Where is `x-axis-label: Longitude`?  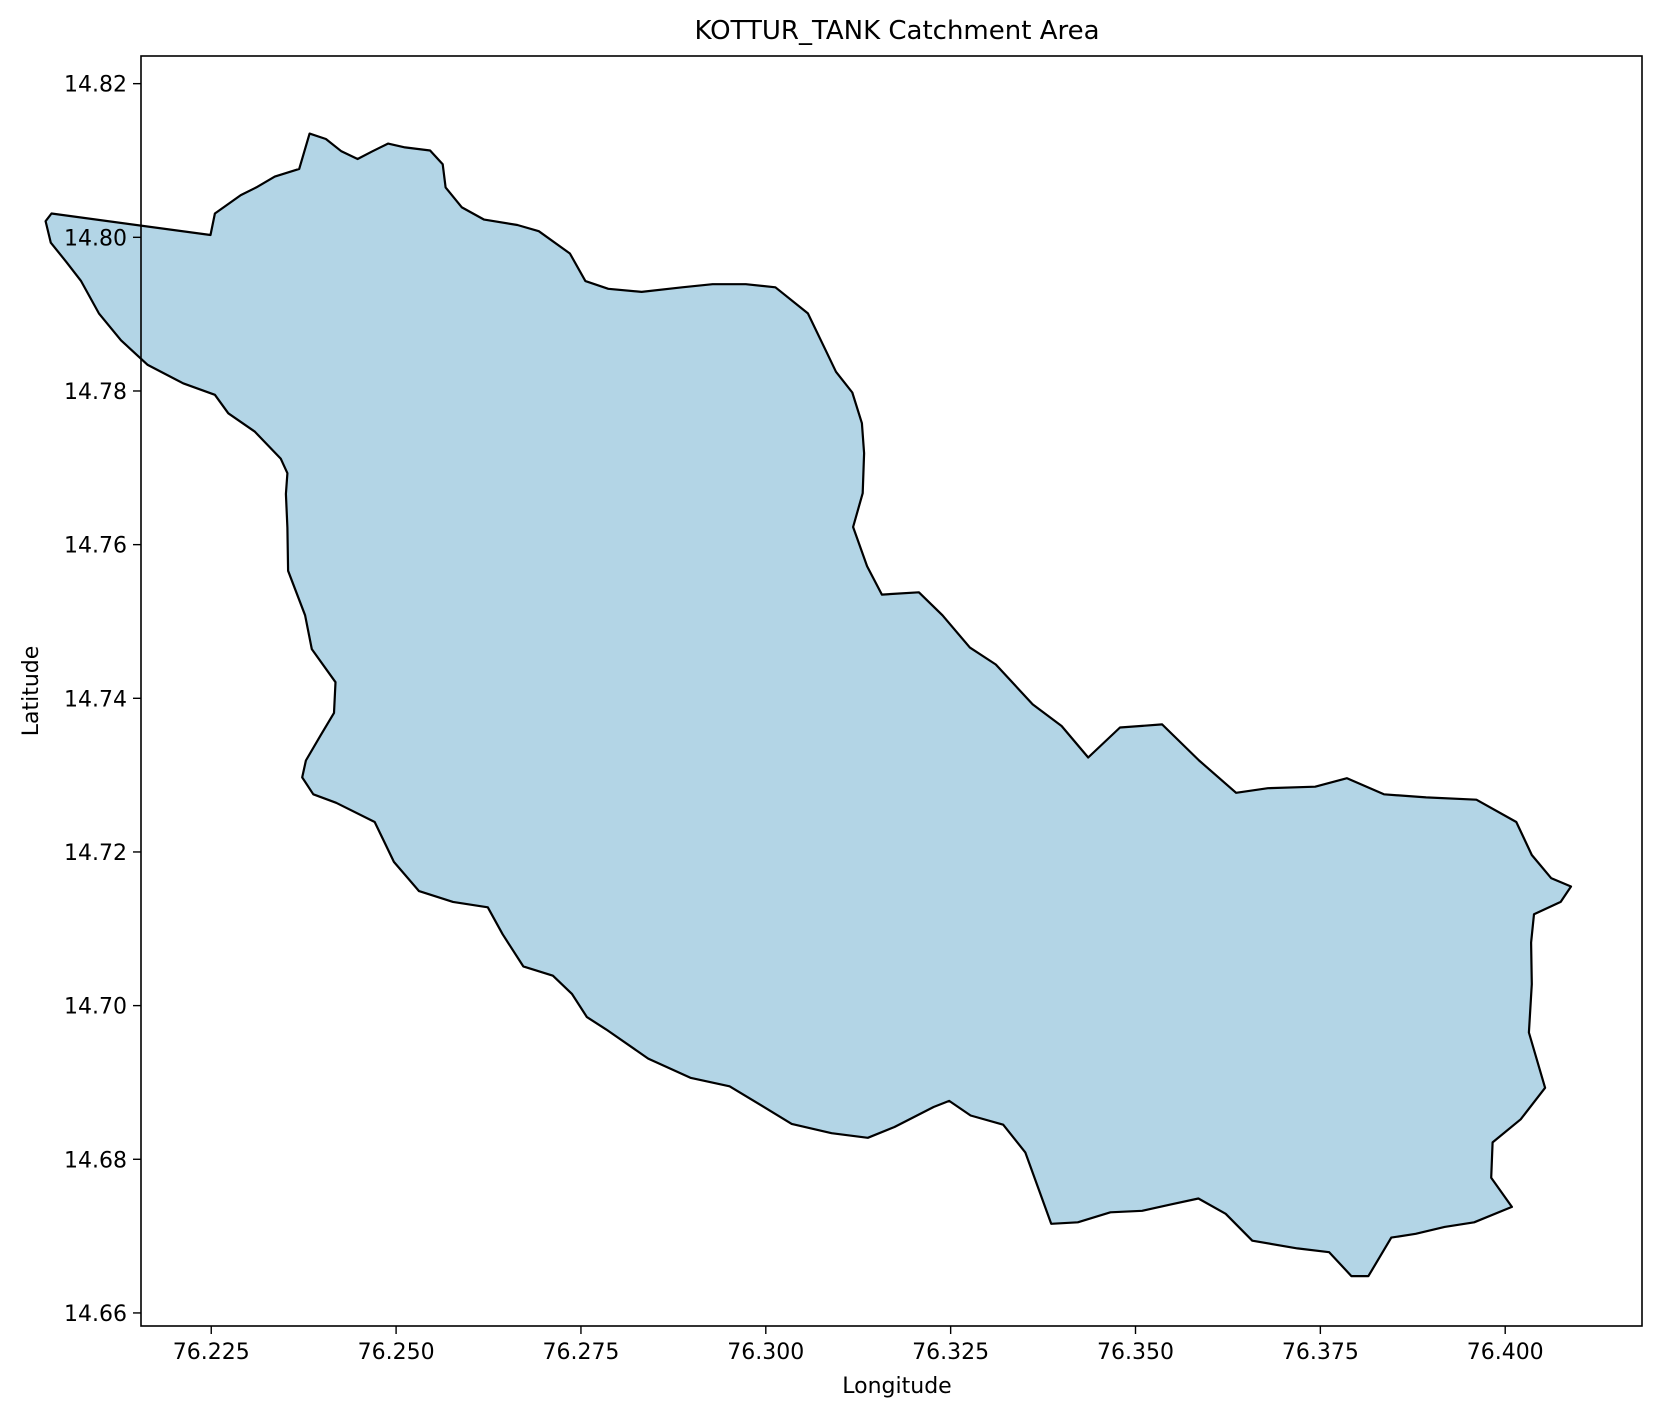 x-axis-label: Longitude is located at coordinates (896, 1386).